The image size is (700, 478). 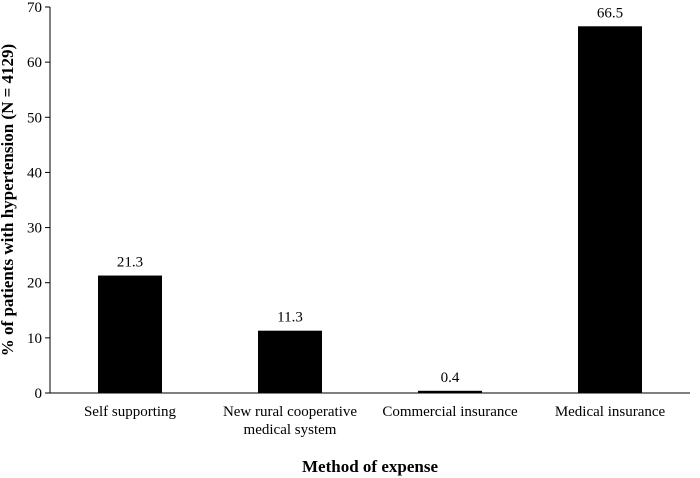 What do you see at coordinates (610, 13) in the screenshot?
I see `bar-value-label: 66.5` at bounding box center [610, 13].